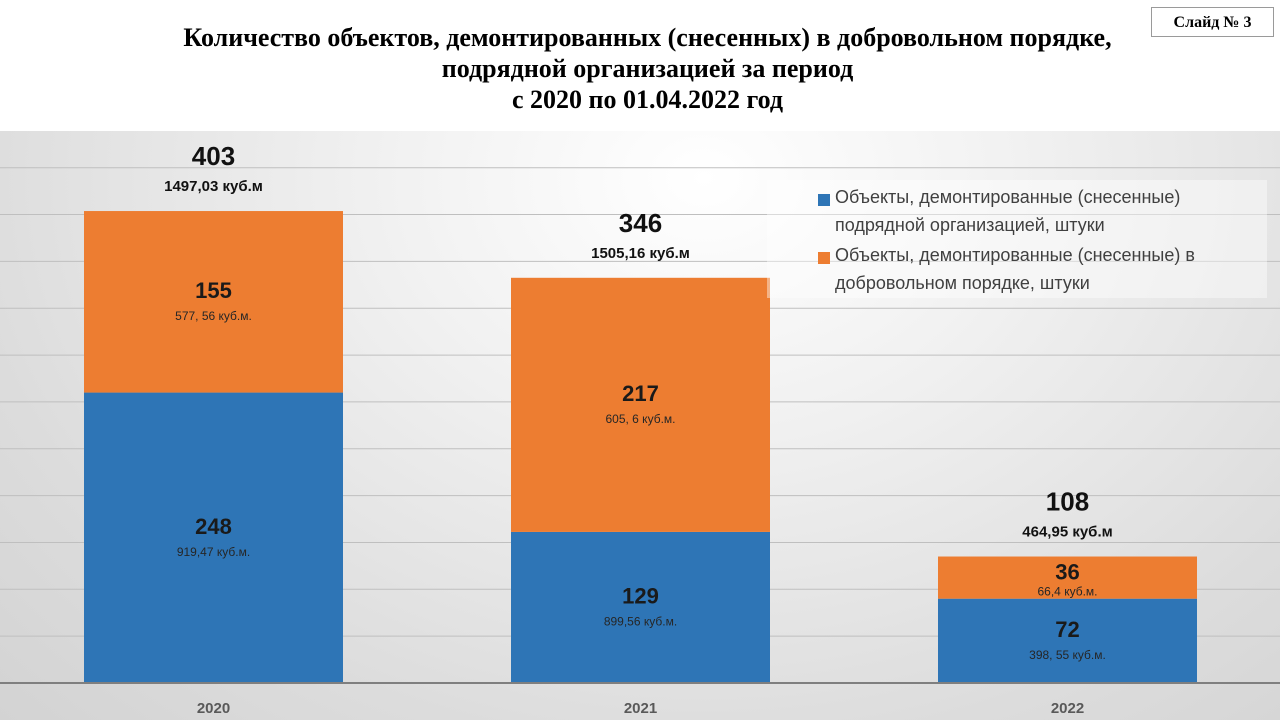 The width and height of the screenshot is (1280, 720). I want to click on segment-value-label: 129, so click(640, 595).